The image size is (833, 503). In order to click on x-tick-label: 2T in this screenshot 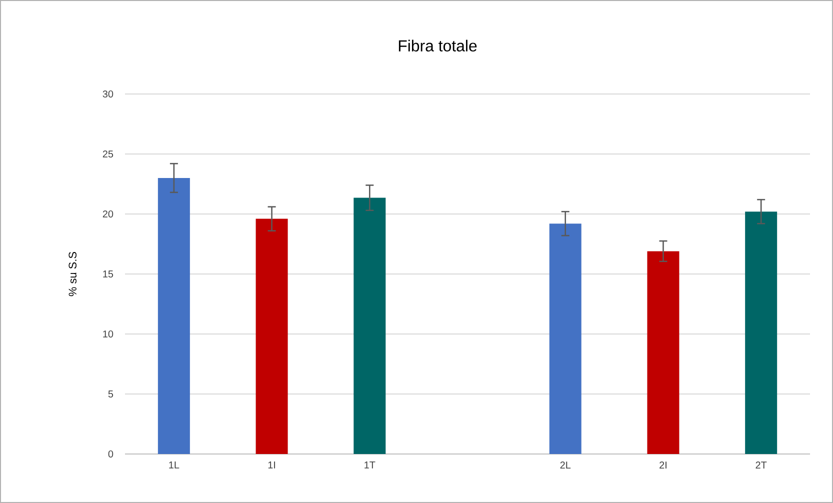, I will do `click(761, 465)`.